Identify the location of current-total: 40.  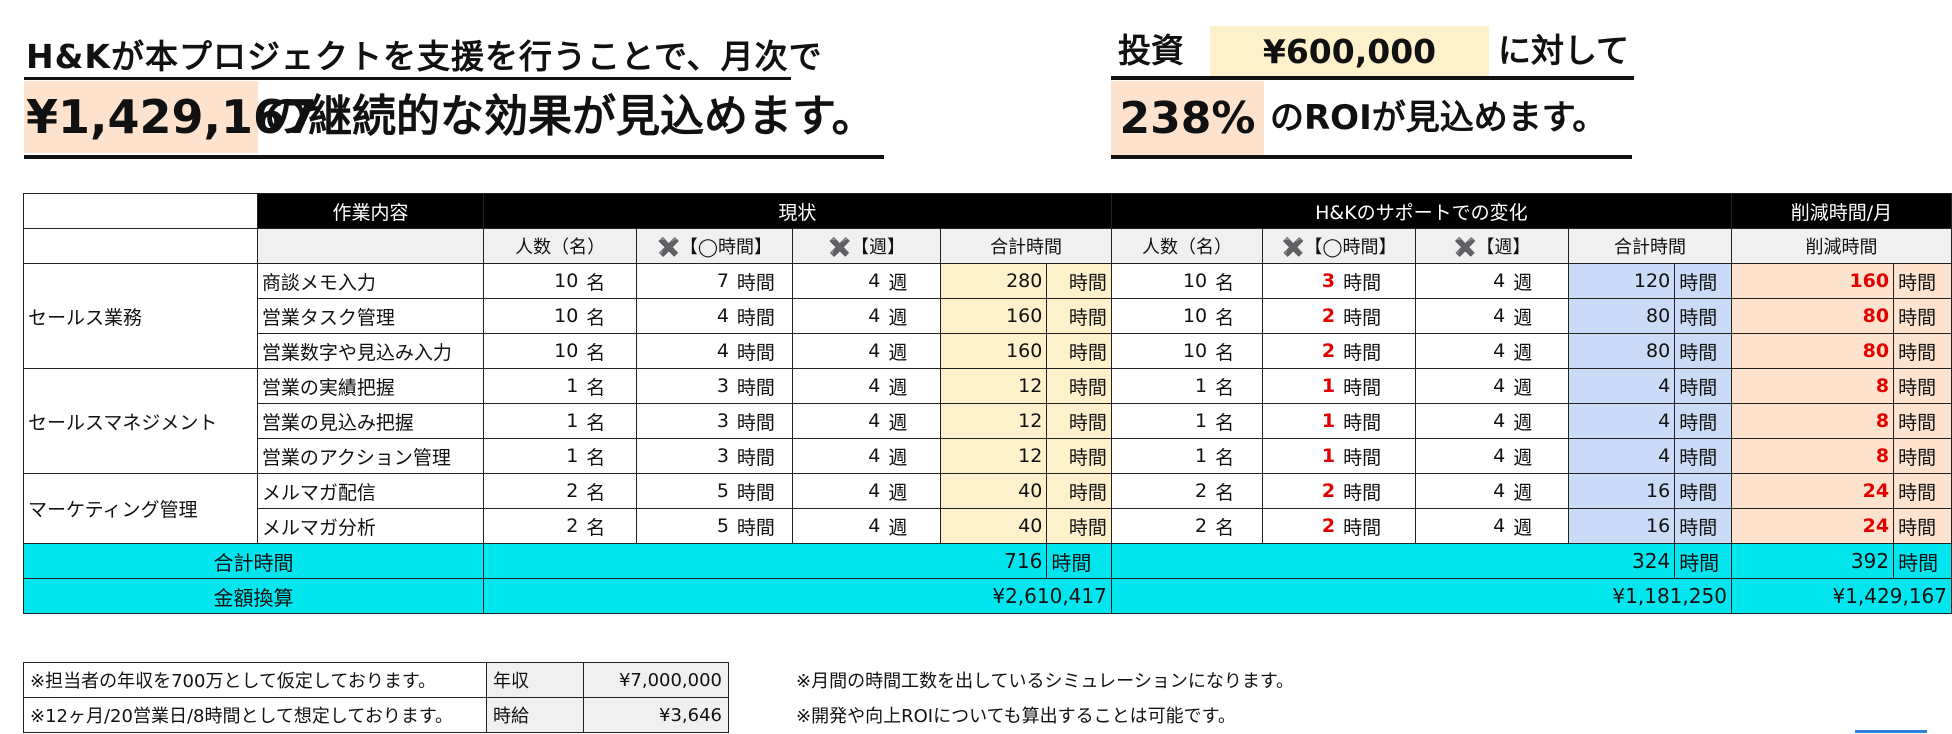
(994, 526).